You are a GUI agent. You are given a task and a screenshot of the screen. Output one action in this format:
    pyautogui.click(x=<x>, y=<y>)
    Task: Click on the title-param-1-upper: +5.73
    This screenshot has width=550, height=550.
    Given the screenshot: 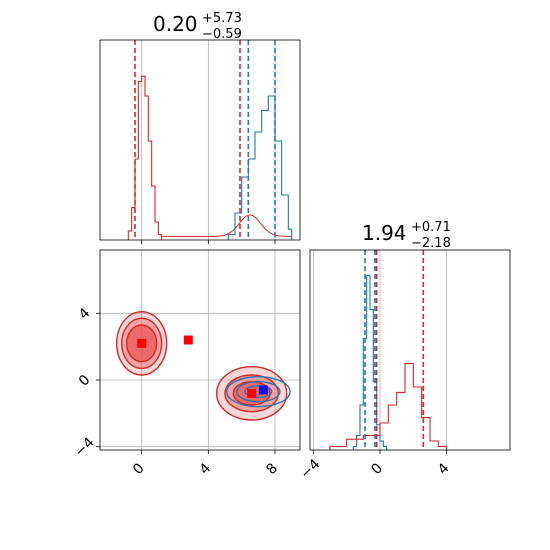 What is the action you would take?
    pyautogui.click(x=222, y=18)
    